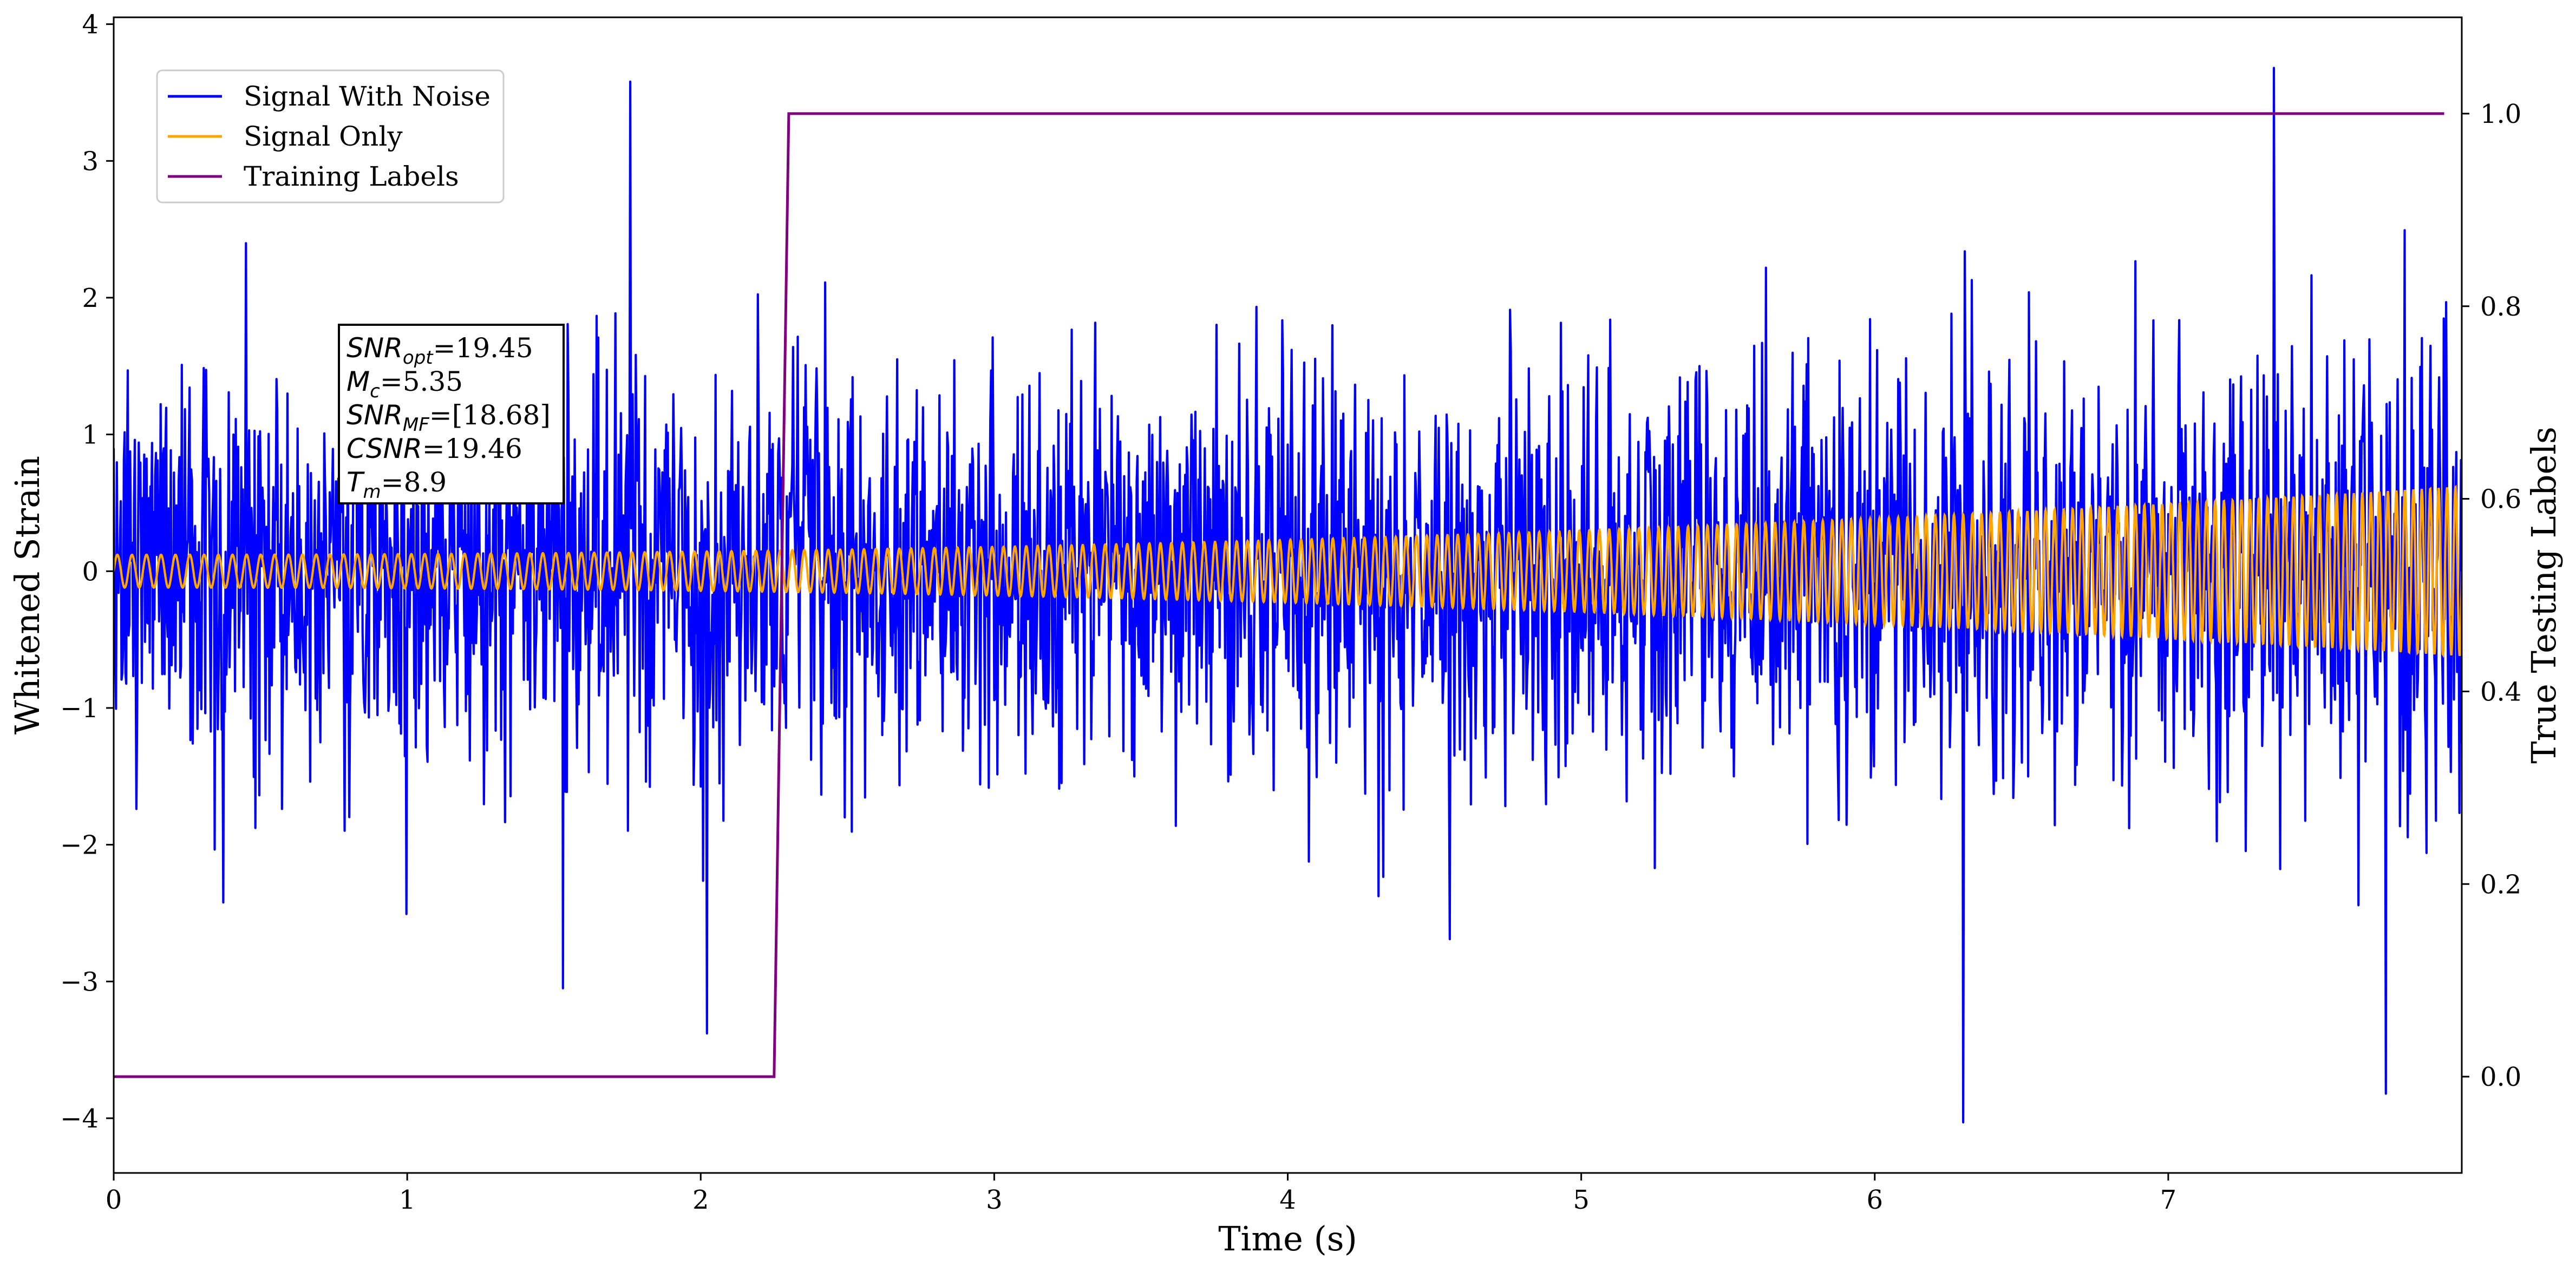  I want to click on y-tick-label: −4, so click(79, 1119).